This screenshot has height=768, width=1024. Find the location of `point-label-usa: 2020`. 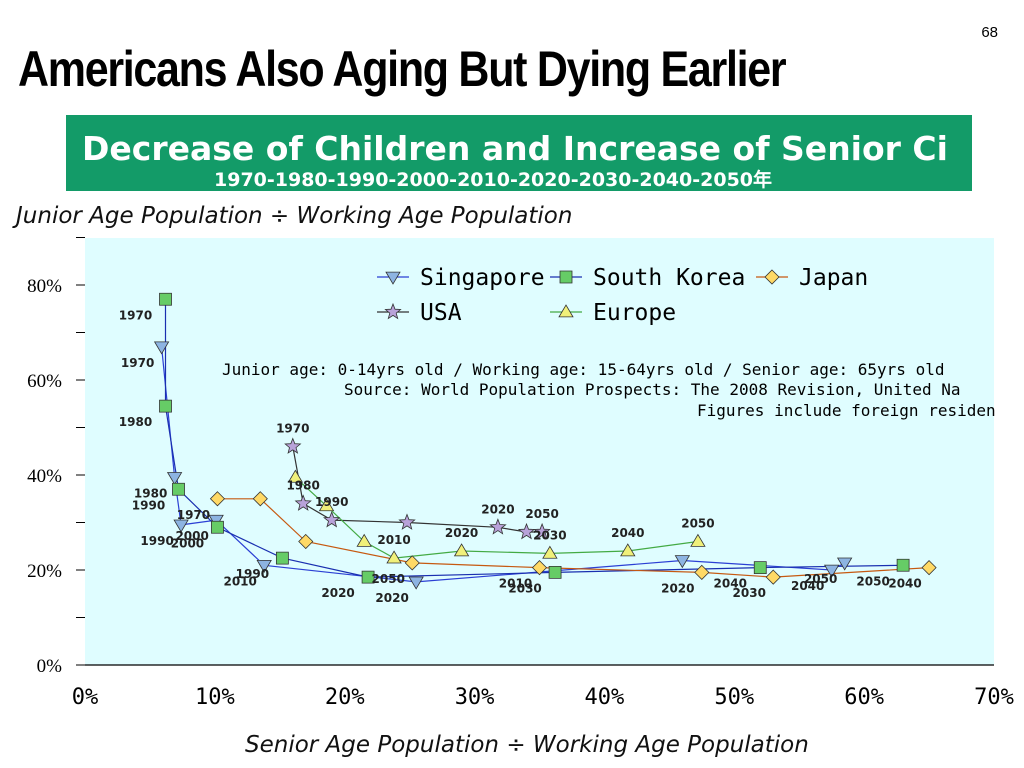

point-label-usa: 2020 is located at coordinates (497, 509).